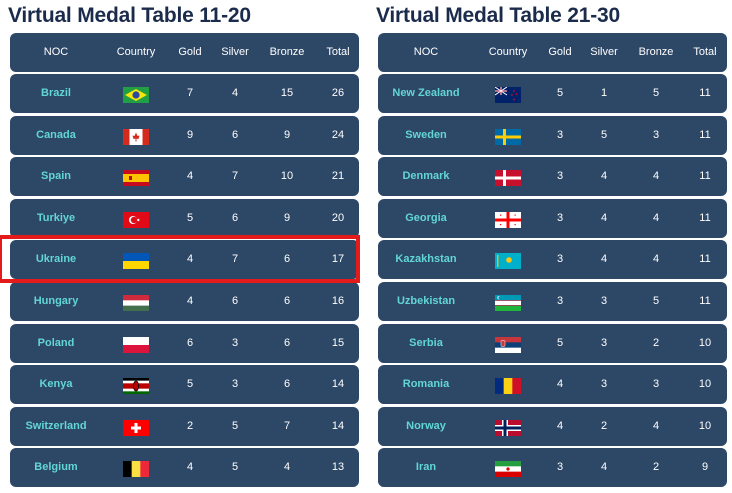 The width and height of the screenshot is (732, 493). I want to click on table-row: Sweden 3 5 3 11, so click(552, 135).